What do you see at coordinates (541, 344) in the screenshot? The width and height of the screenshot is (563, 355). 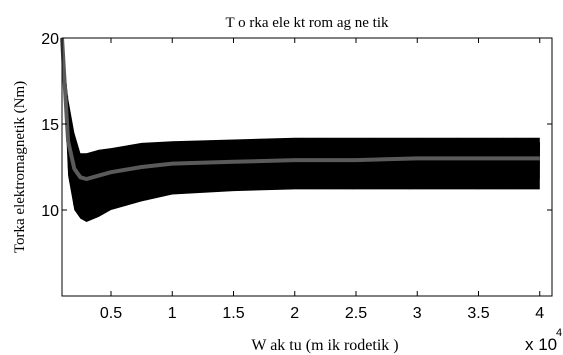 I see `x-axis-multiplier: x 10` at bounding box center [541, 344].